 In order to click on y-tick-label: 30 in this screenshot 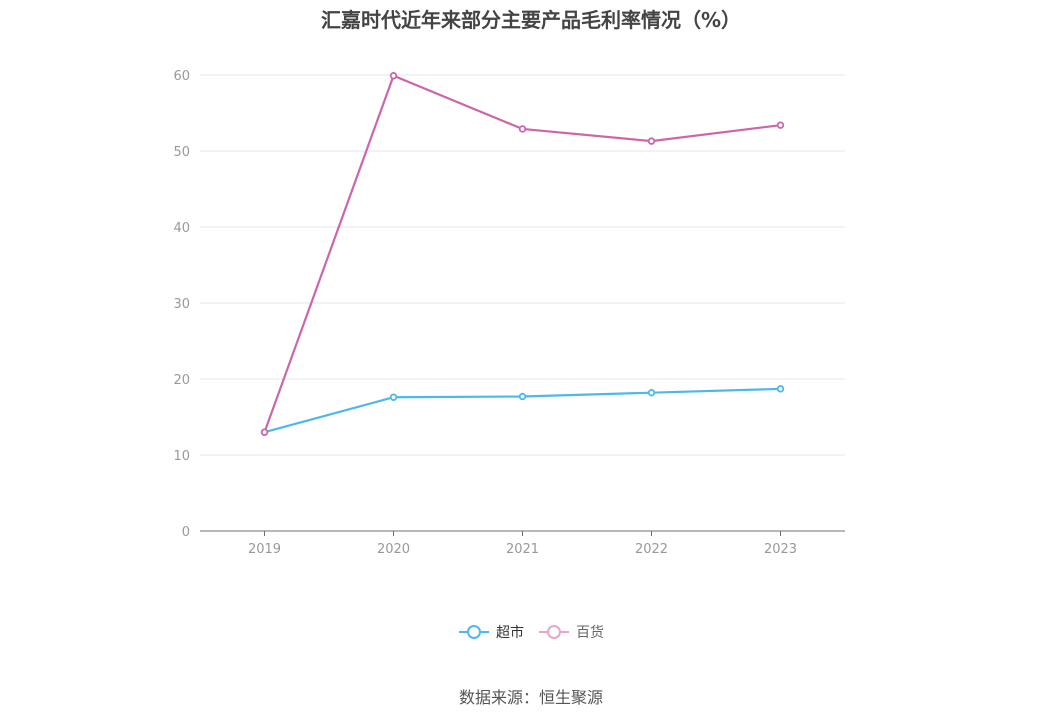, I will do `click(181, 304)`.